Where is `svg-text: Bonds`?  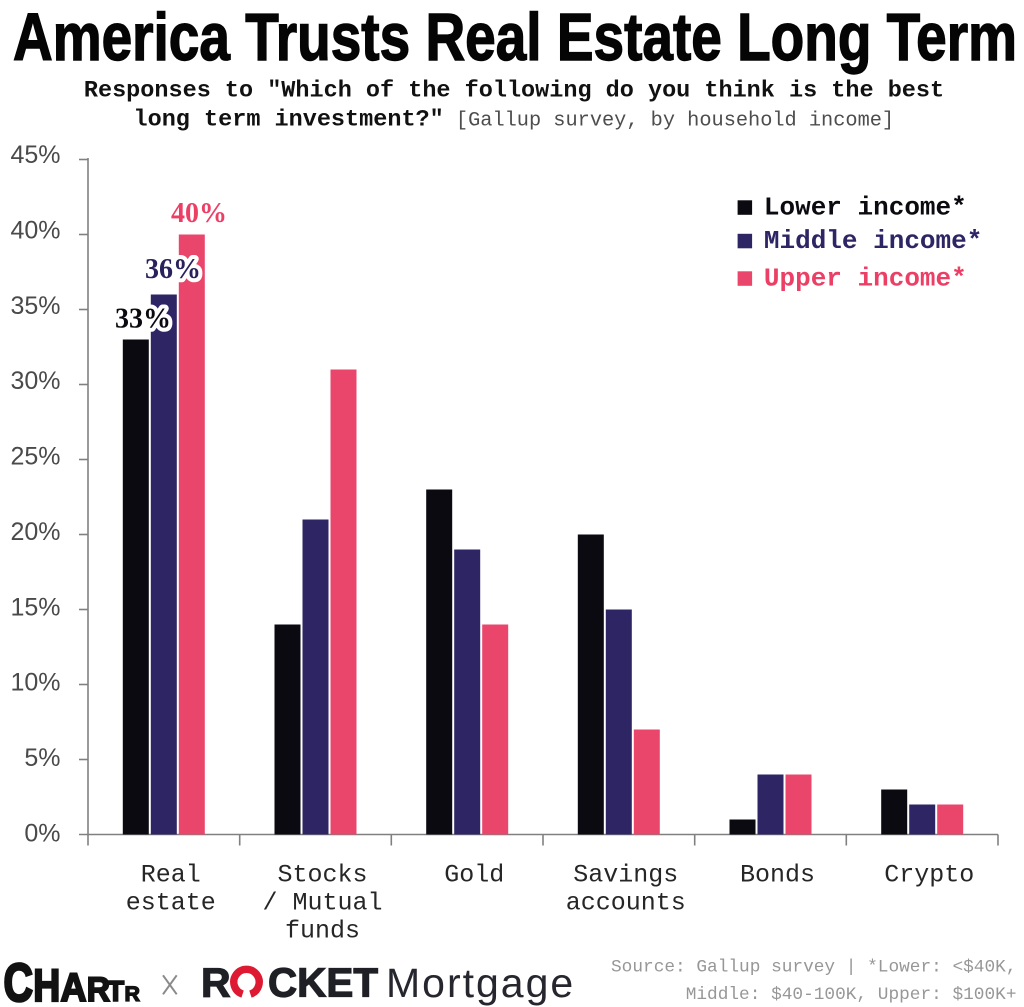
svg-text: Bonds is located at coordinates (777, 875).